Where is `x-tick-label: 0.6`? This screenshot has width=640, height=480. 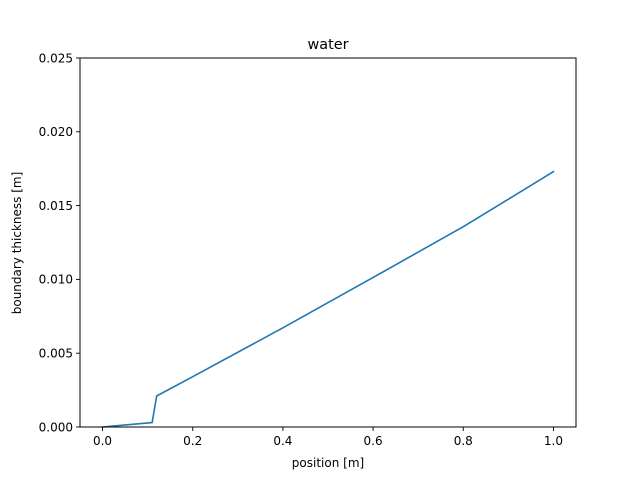
x-tick-label: 0.6 is located at coordinates (373, 441).